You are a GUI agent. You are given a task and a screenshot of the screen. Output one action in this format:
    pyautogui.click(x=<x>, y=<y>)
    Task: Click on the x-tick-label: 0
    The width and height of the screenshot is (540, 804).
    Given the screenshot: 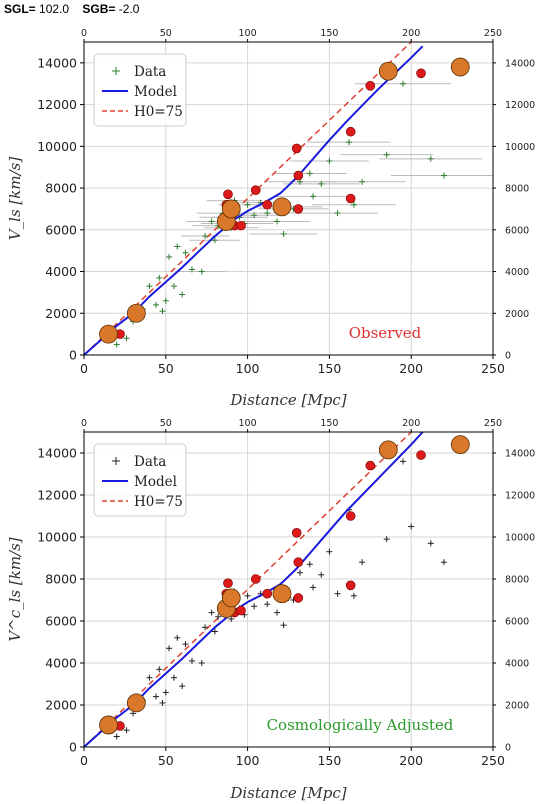 What is the action you would take?
    pyautogui.click(x=84, y=368)
    